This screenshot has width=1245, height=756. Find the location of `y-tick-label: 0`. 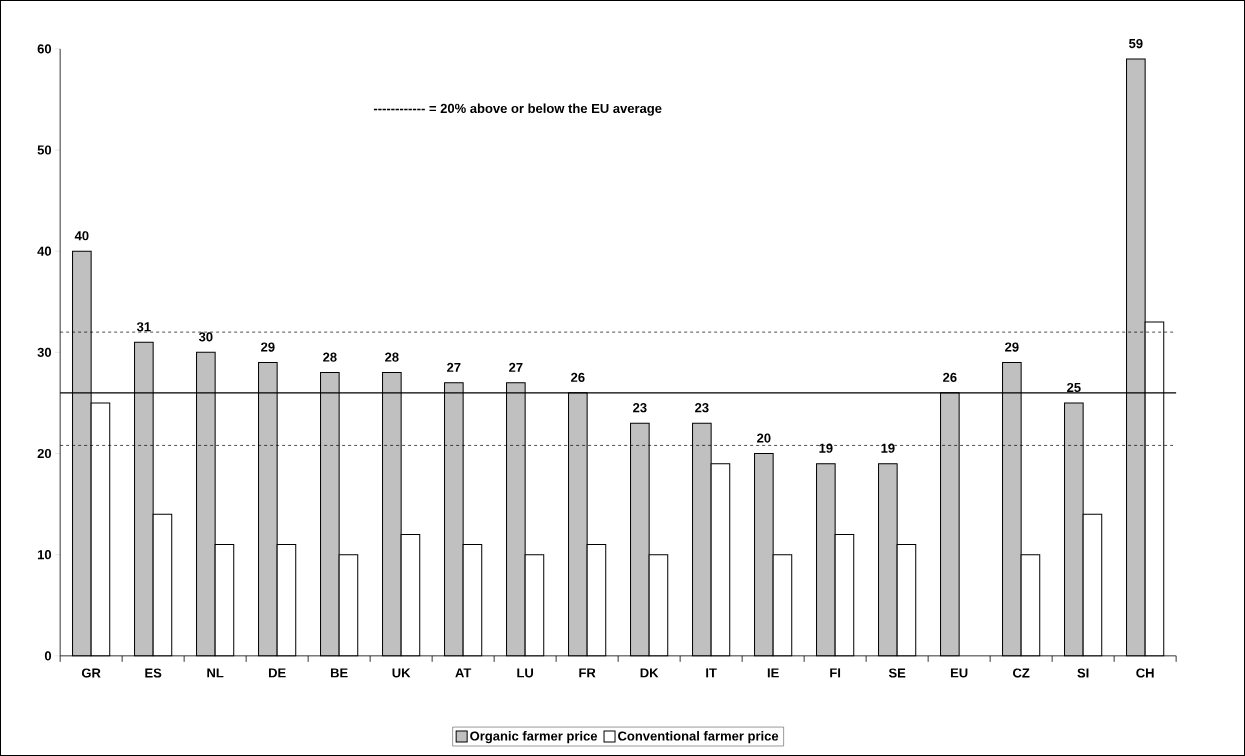

y-tick-label: 0 is located at coordinates (48, 656).